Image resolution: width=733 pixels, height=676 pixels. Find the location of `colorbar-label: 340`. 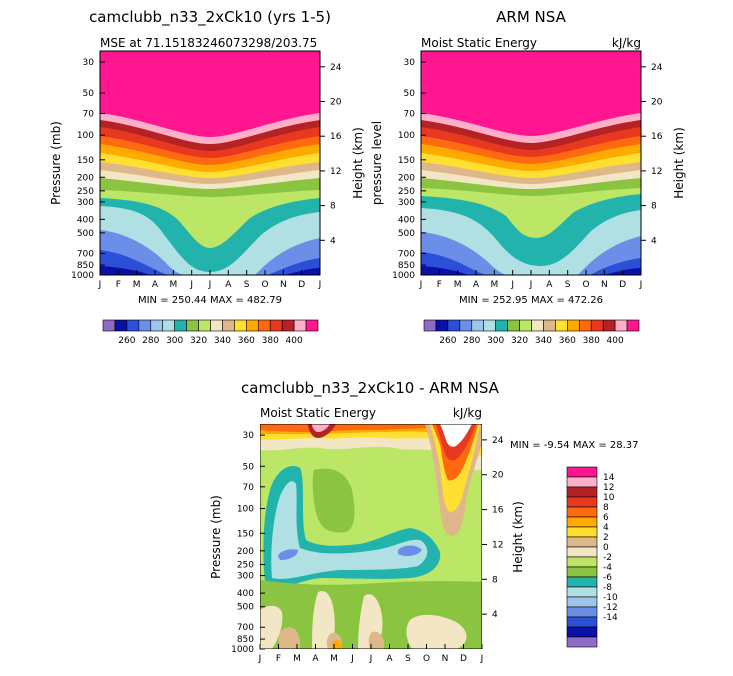

colorbar-label: 340 is located at coordinates (222, 341).